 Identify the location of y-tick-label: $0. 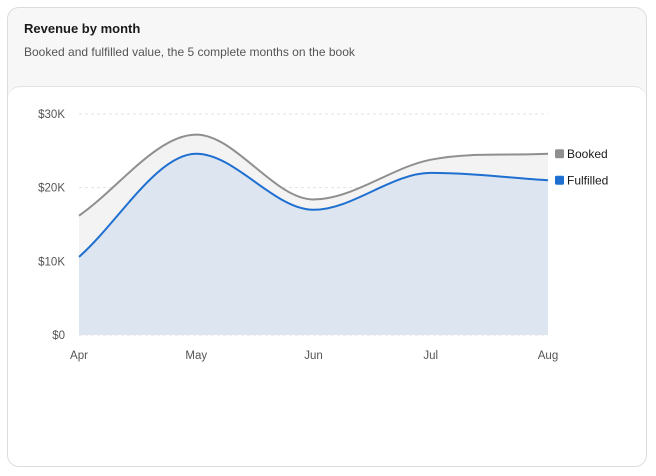
(58, 336).